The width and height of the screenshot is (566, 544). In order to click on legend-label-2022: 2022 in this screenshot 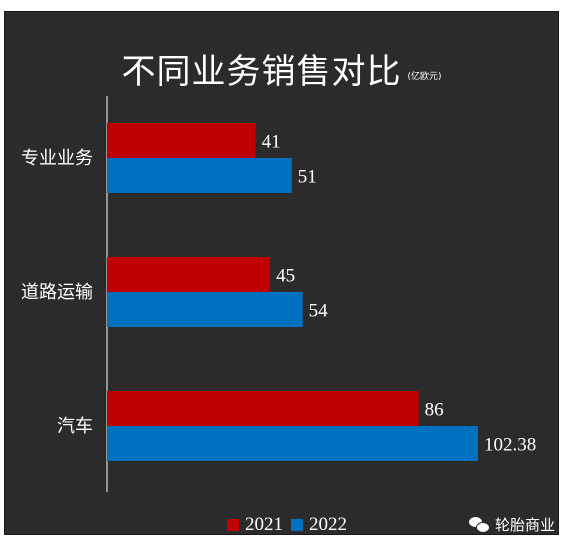, I will do `click(328, 524)`.